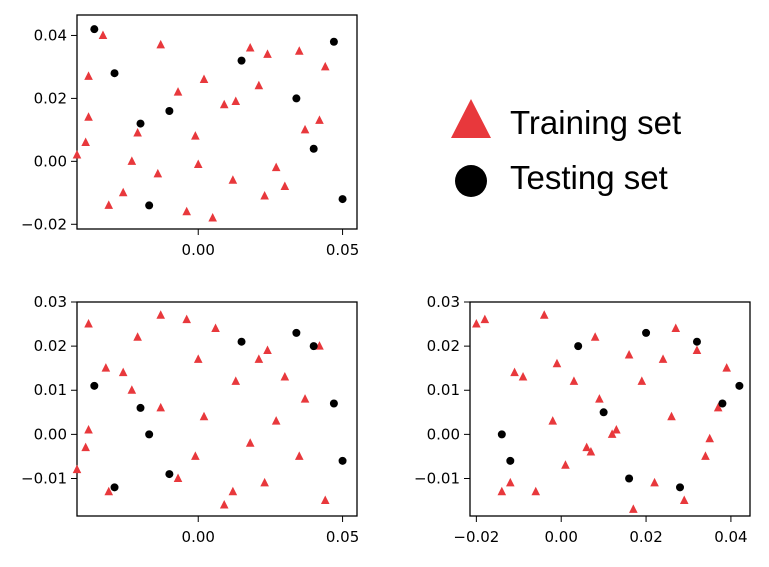  I want to click on legend-circle-marker, so click(471, 181).